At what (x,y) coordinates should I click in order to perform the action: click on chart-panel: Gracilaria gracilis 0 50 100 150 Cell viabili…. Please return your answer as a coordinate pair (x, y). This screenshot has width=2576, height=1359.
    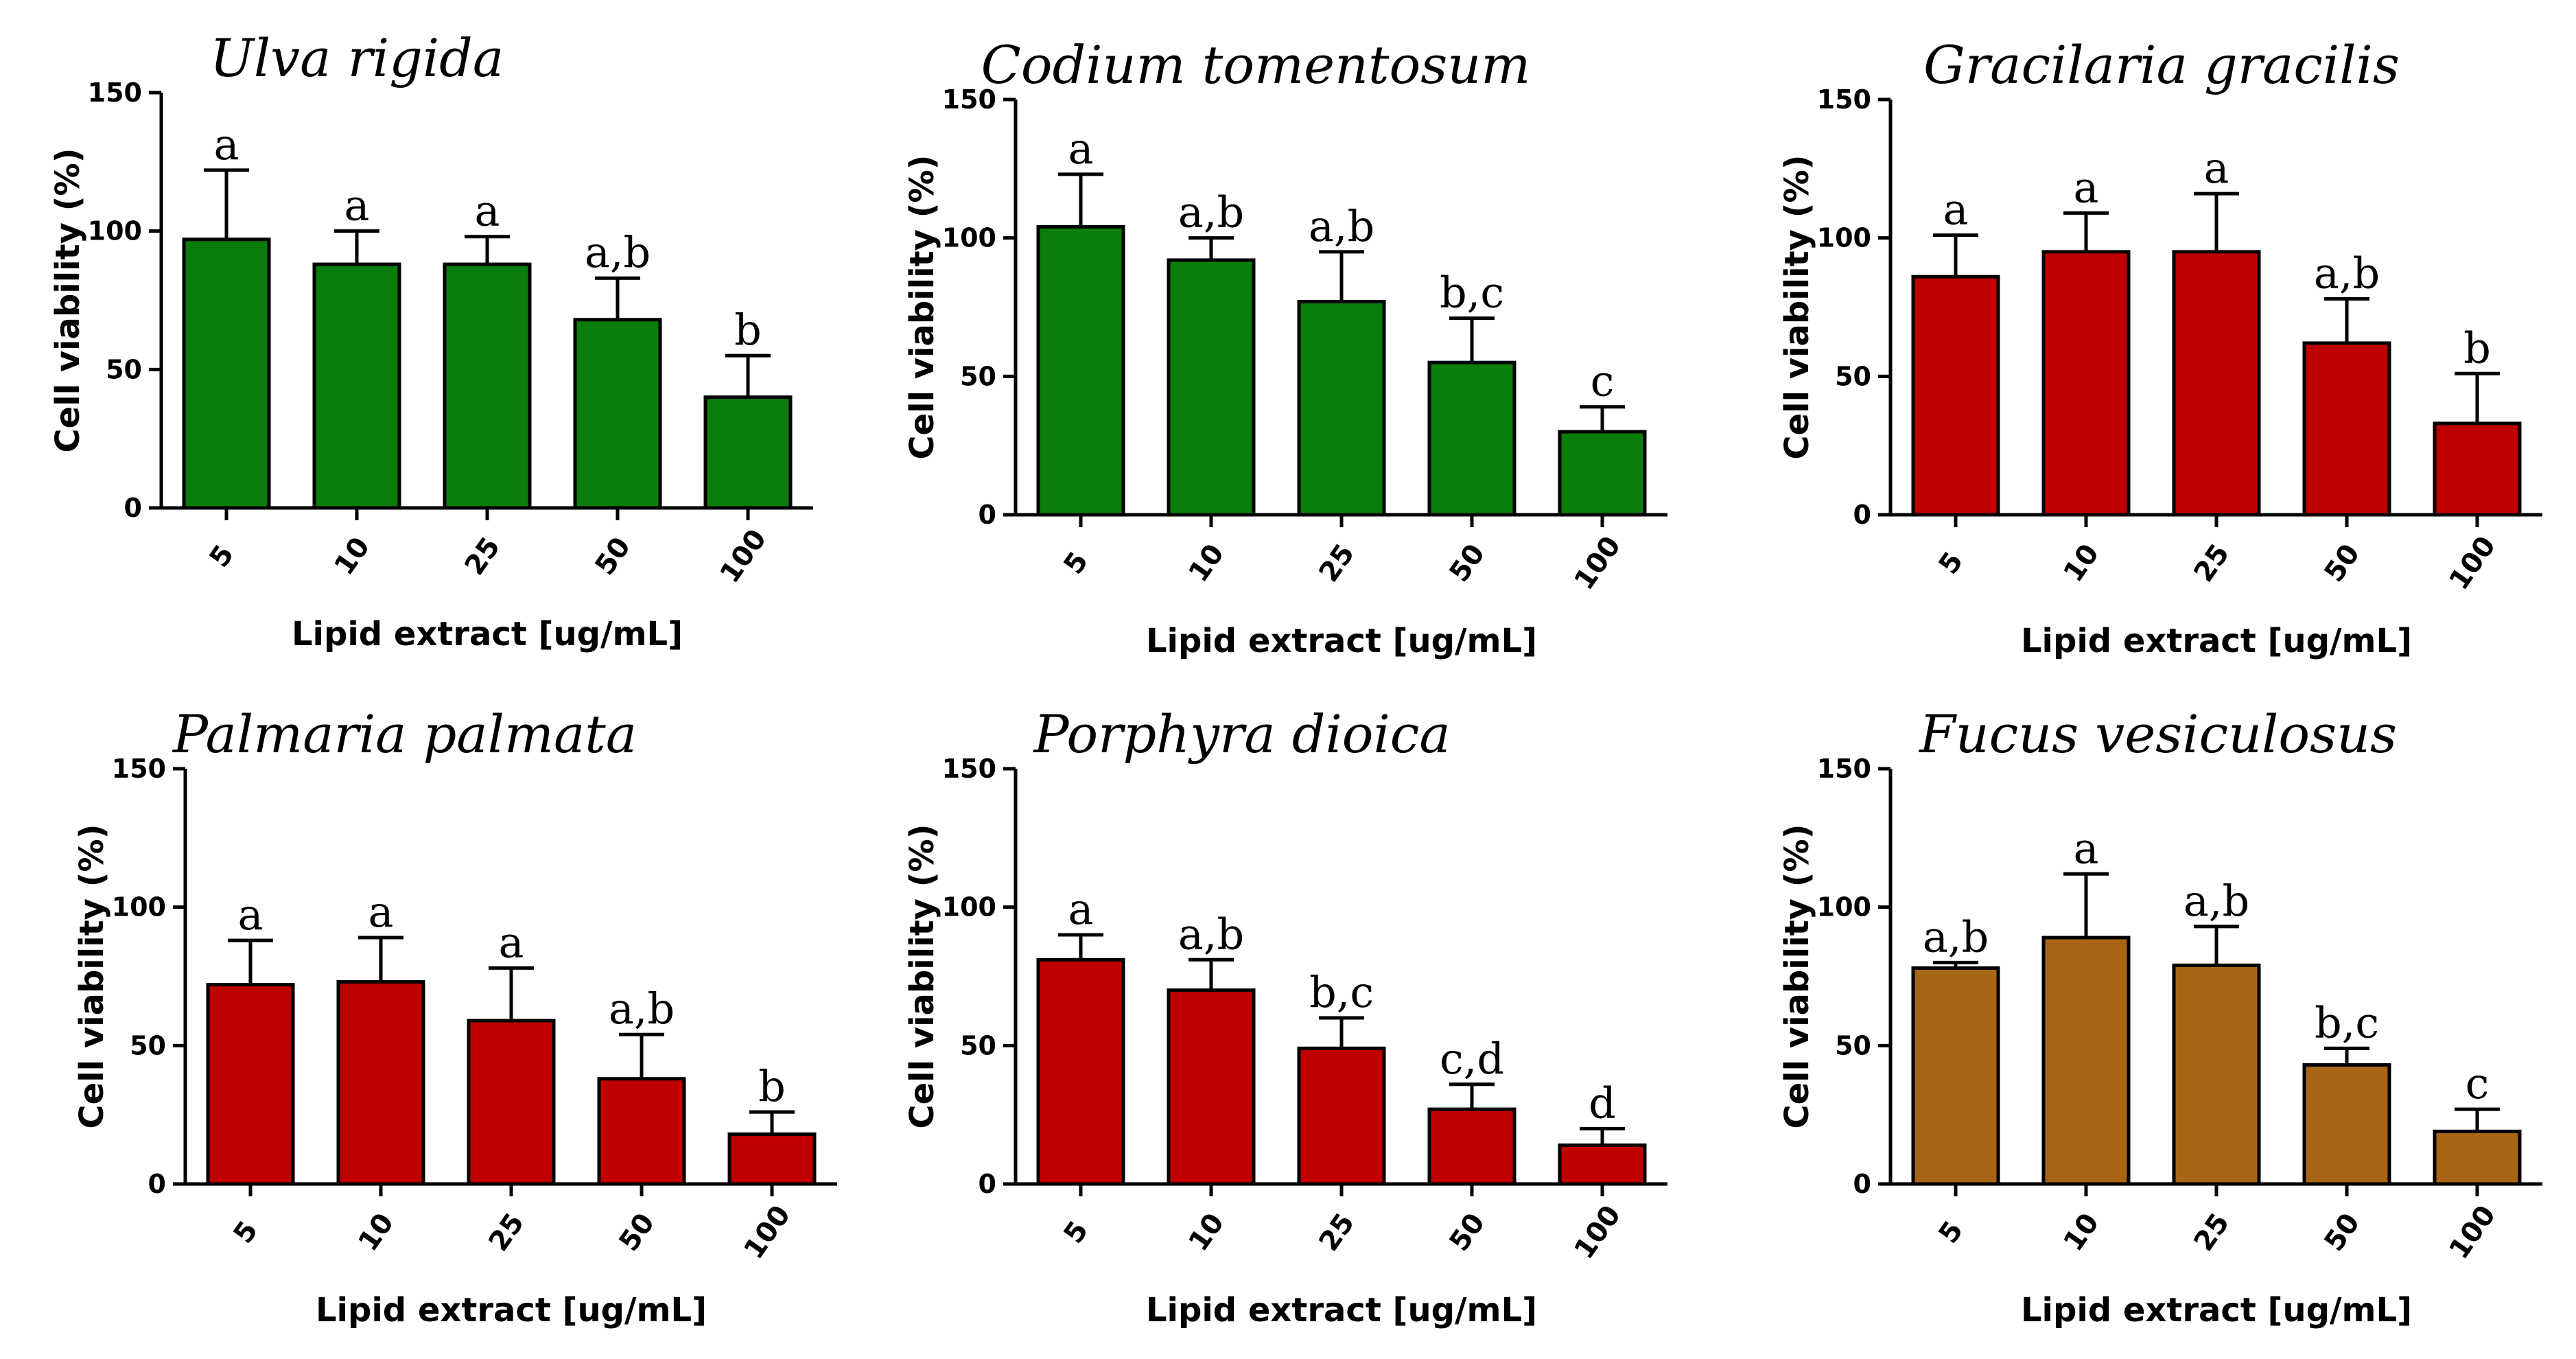
    Looking at the image, I should click on (2160, 347).